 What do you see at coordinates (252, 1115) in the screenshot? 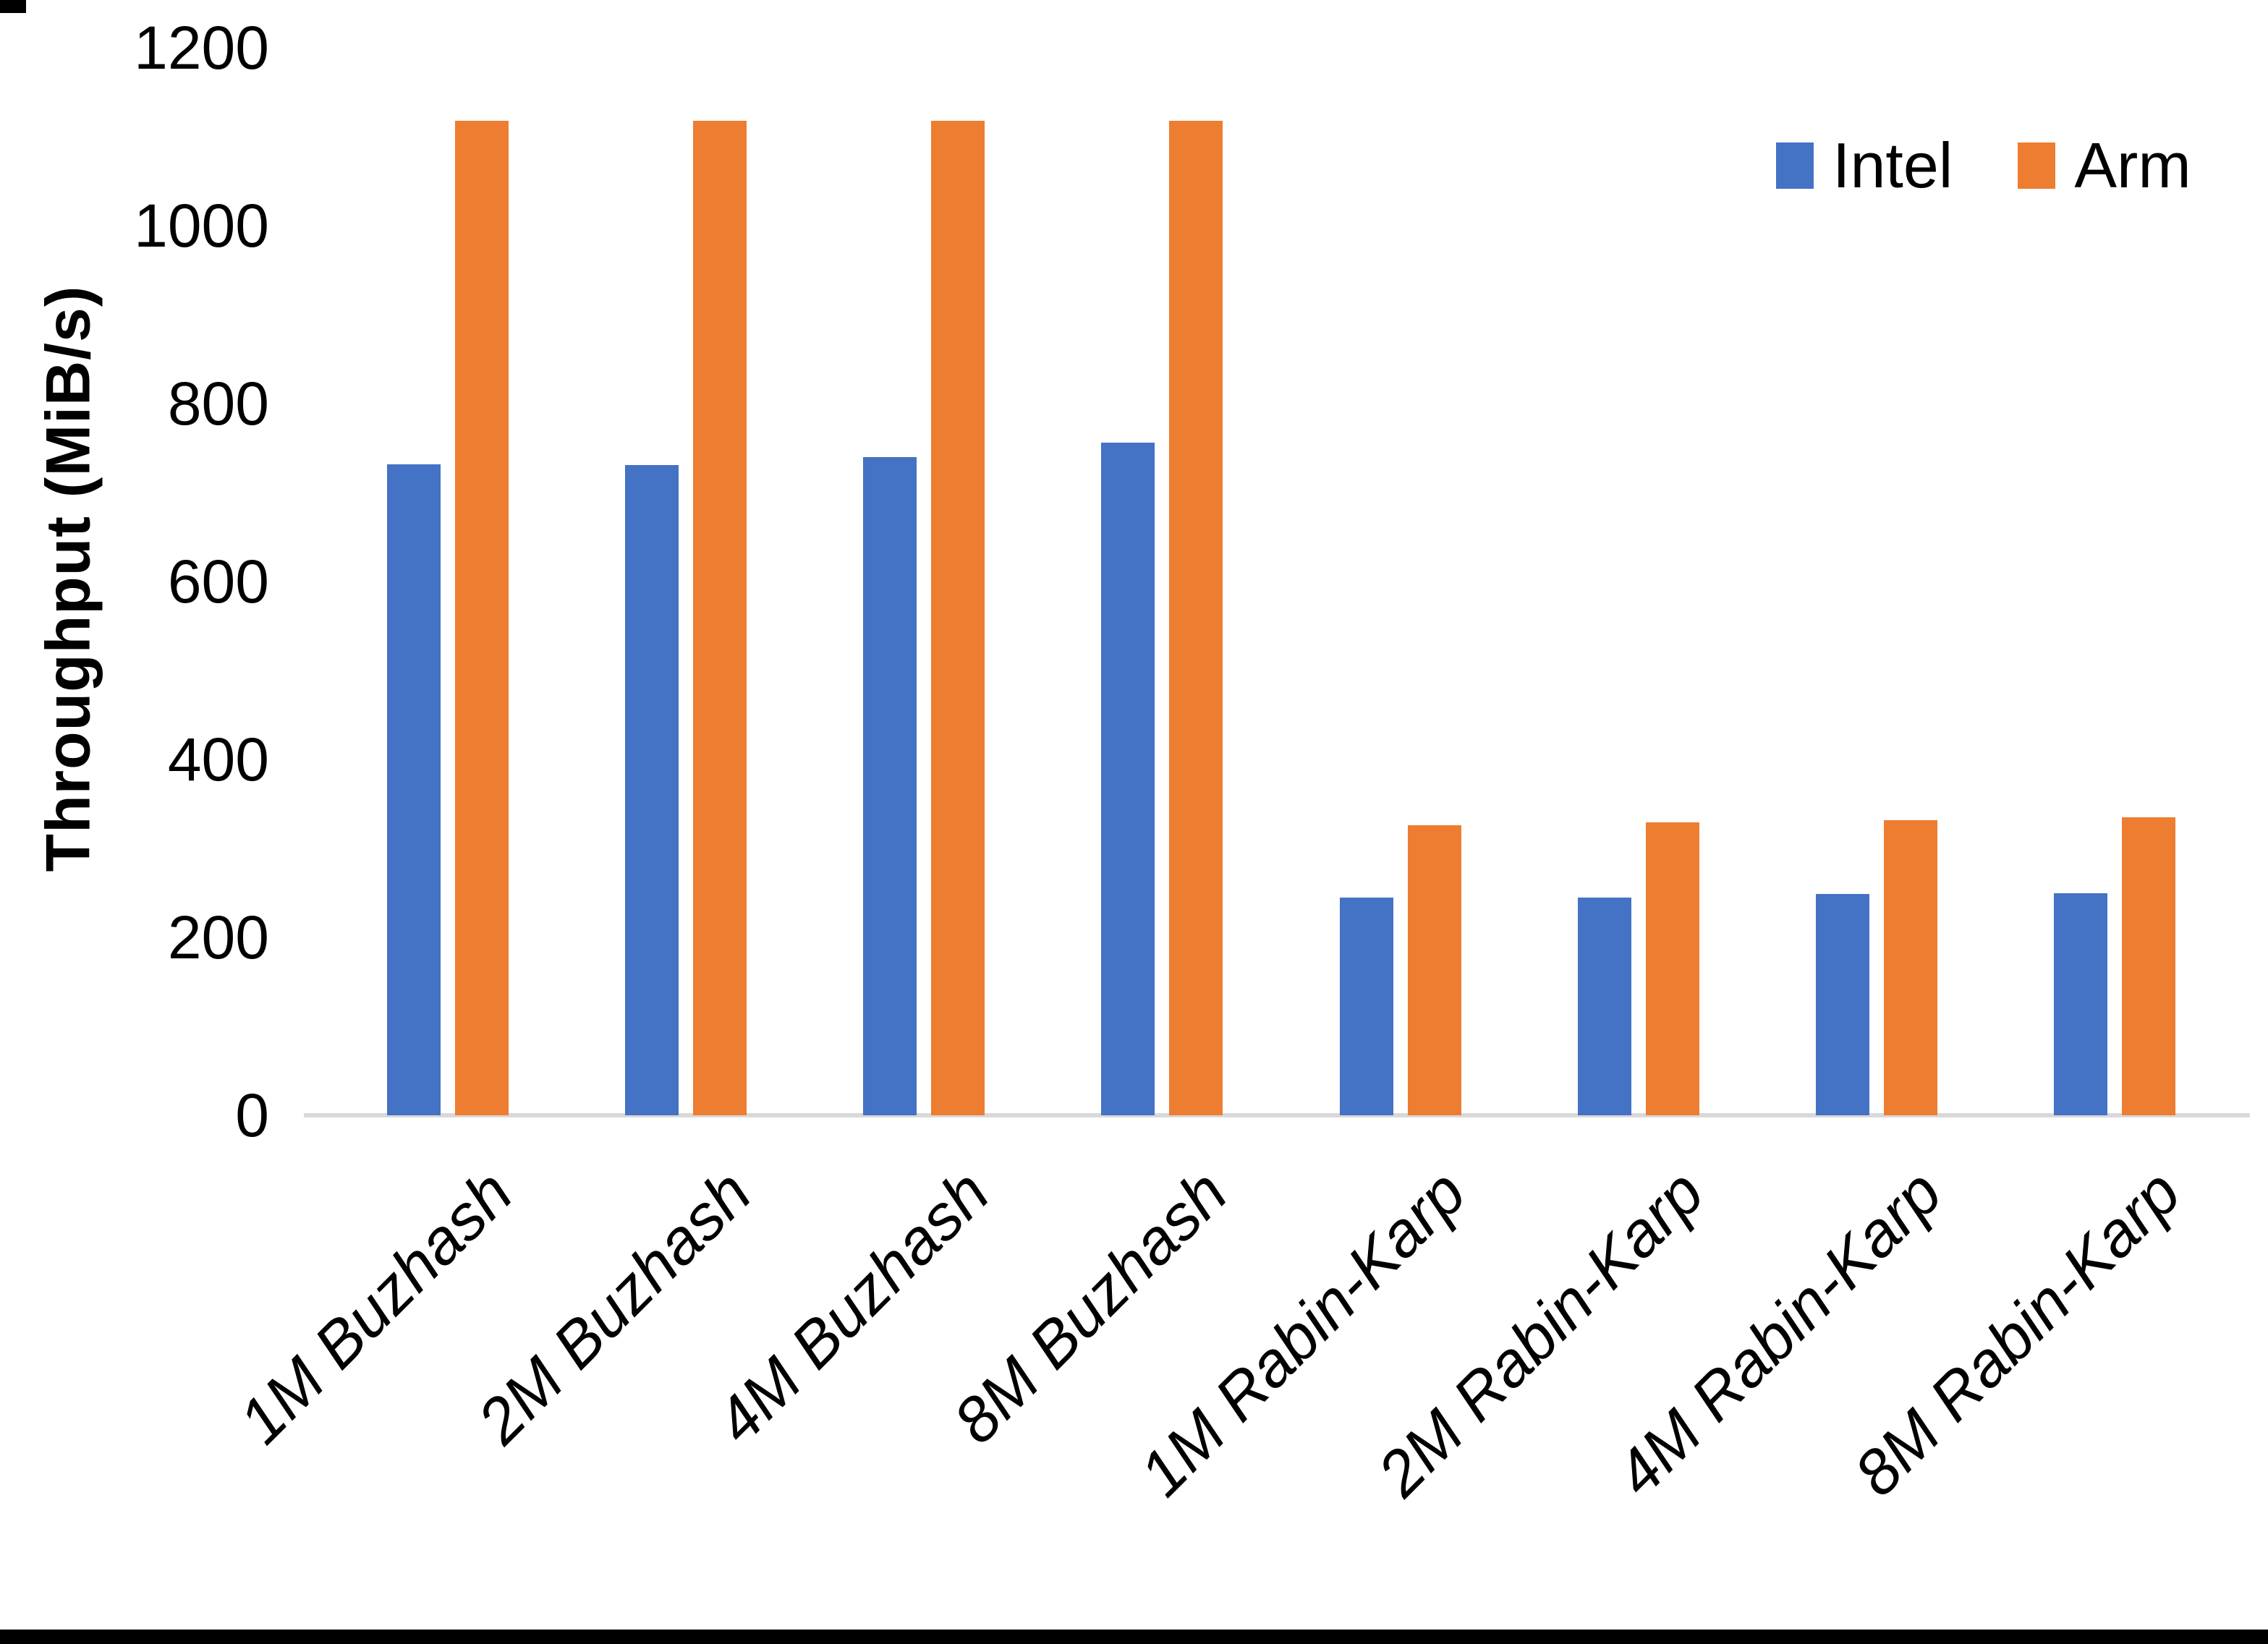
I see `y-tick-label: 0` at bounding box center [252, 1115].